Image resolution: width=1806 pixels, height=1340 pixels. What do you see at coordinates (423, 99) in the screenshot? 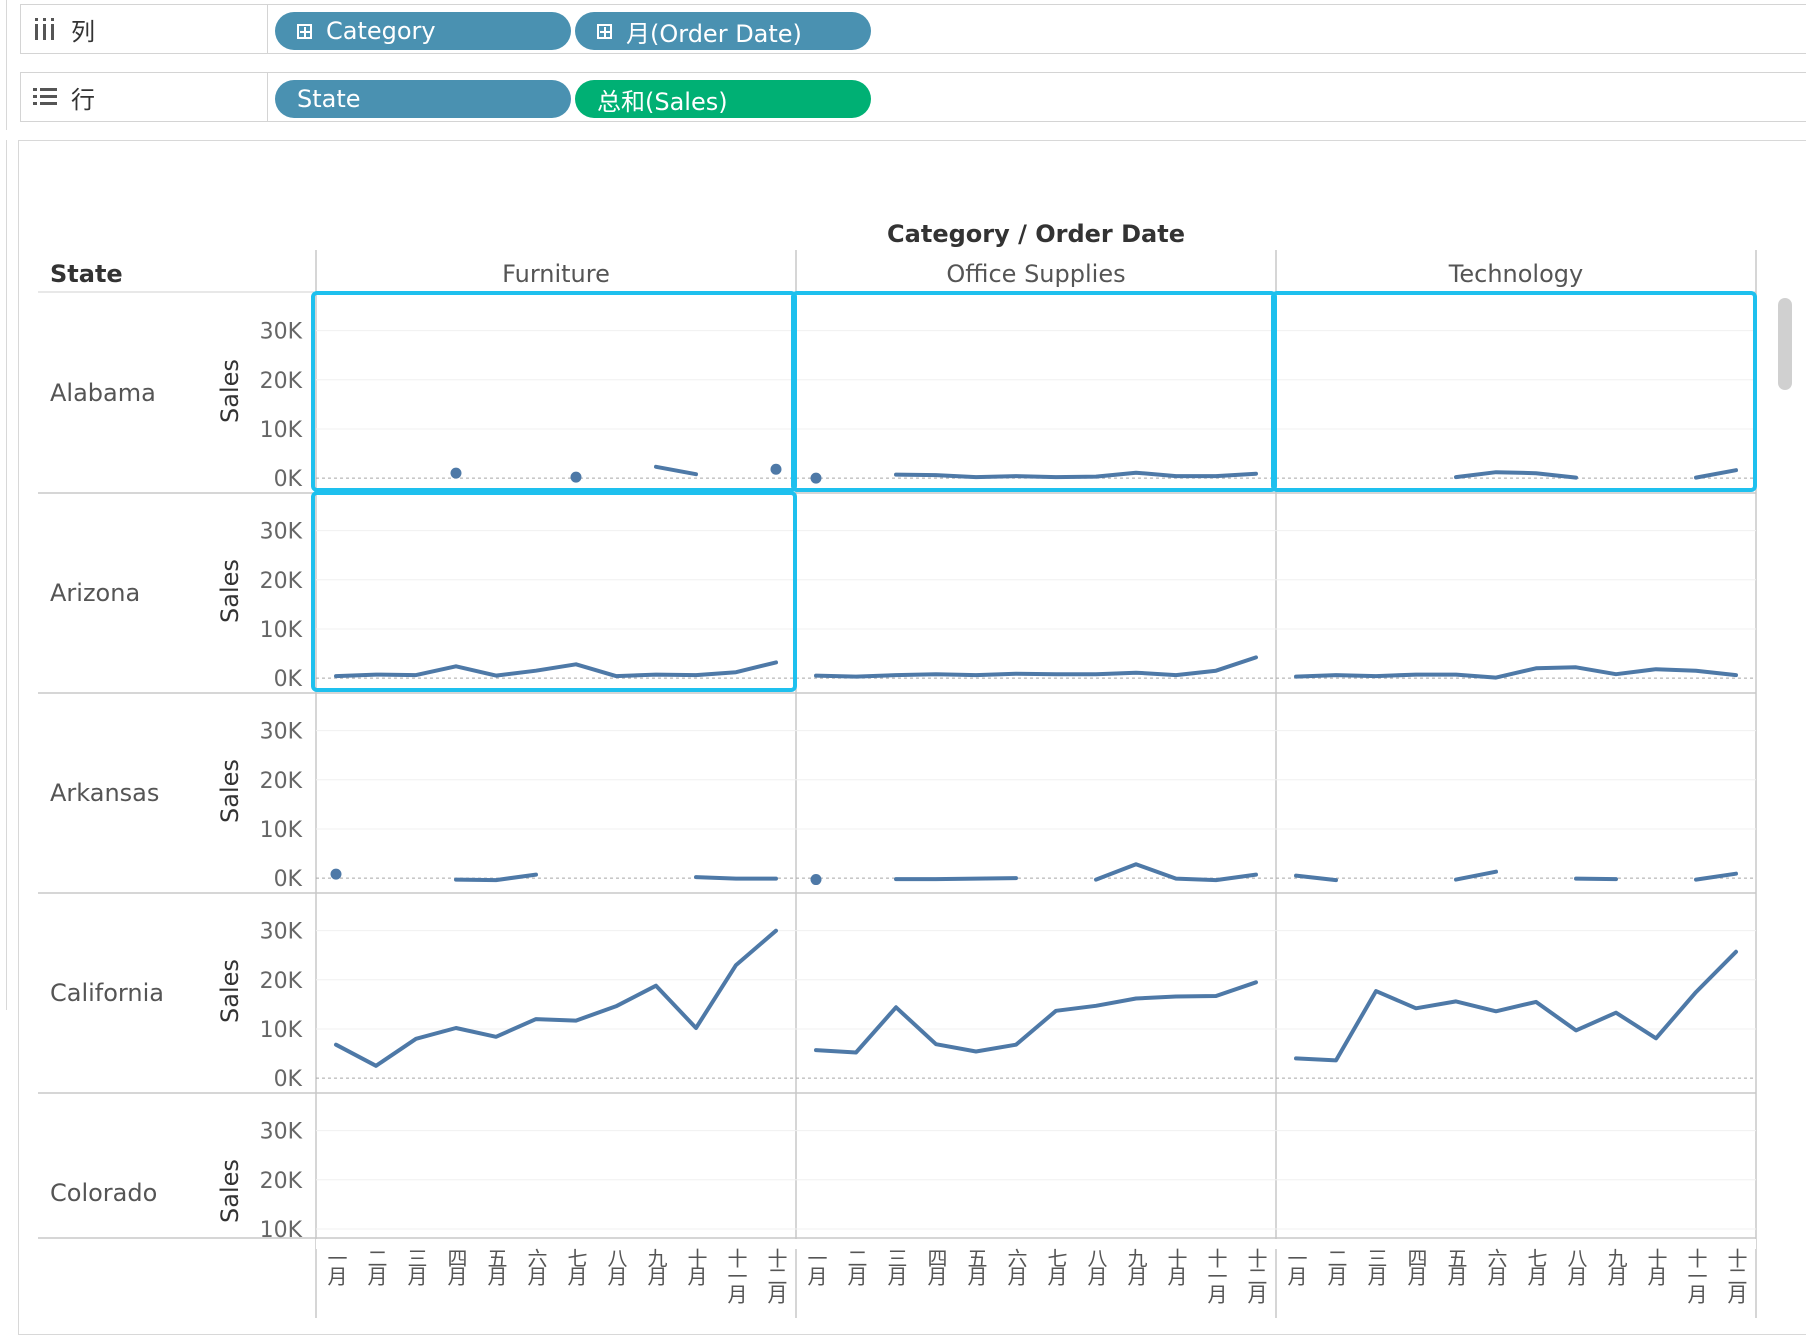
I see `pill-state: State` at bounding box center [423, 99].